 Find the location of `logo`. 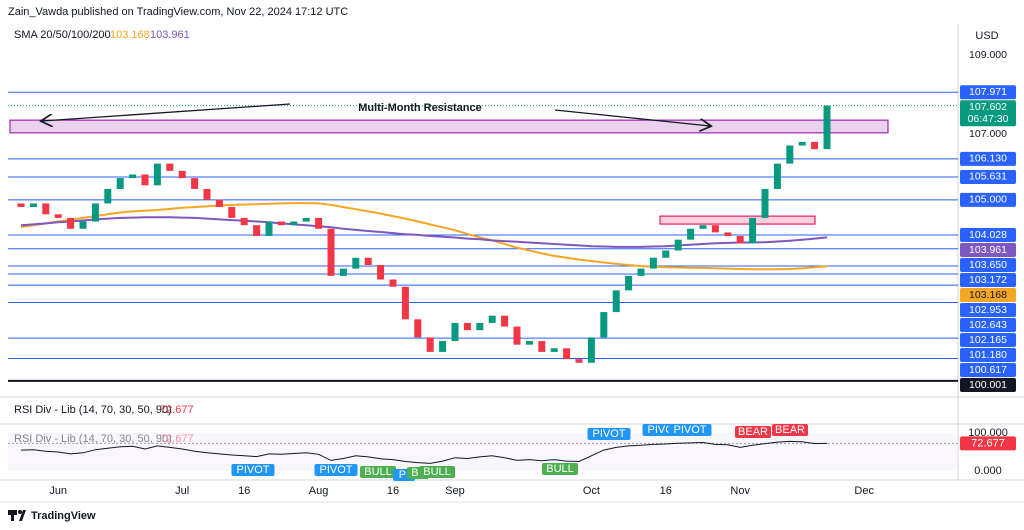

logo is located at coordinates (17, 515).